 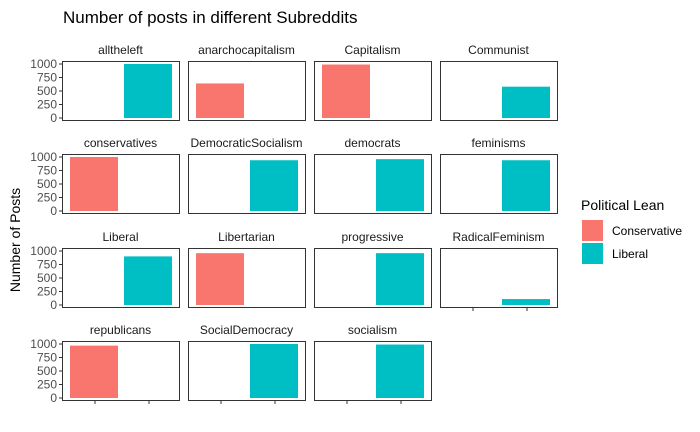 I want to click on facet-panel-democrats: democrats, so click(x=373, y=175).